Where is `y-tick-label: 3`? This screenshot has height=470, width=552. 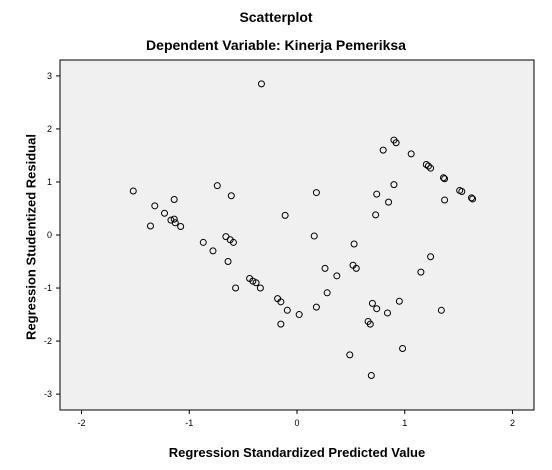
y-tick-label: 3 is located at coordinates (49, 76).